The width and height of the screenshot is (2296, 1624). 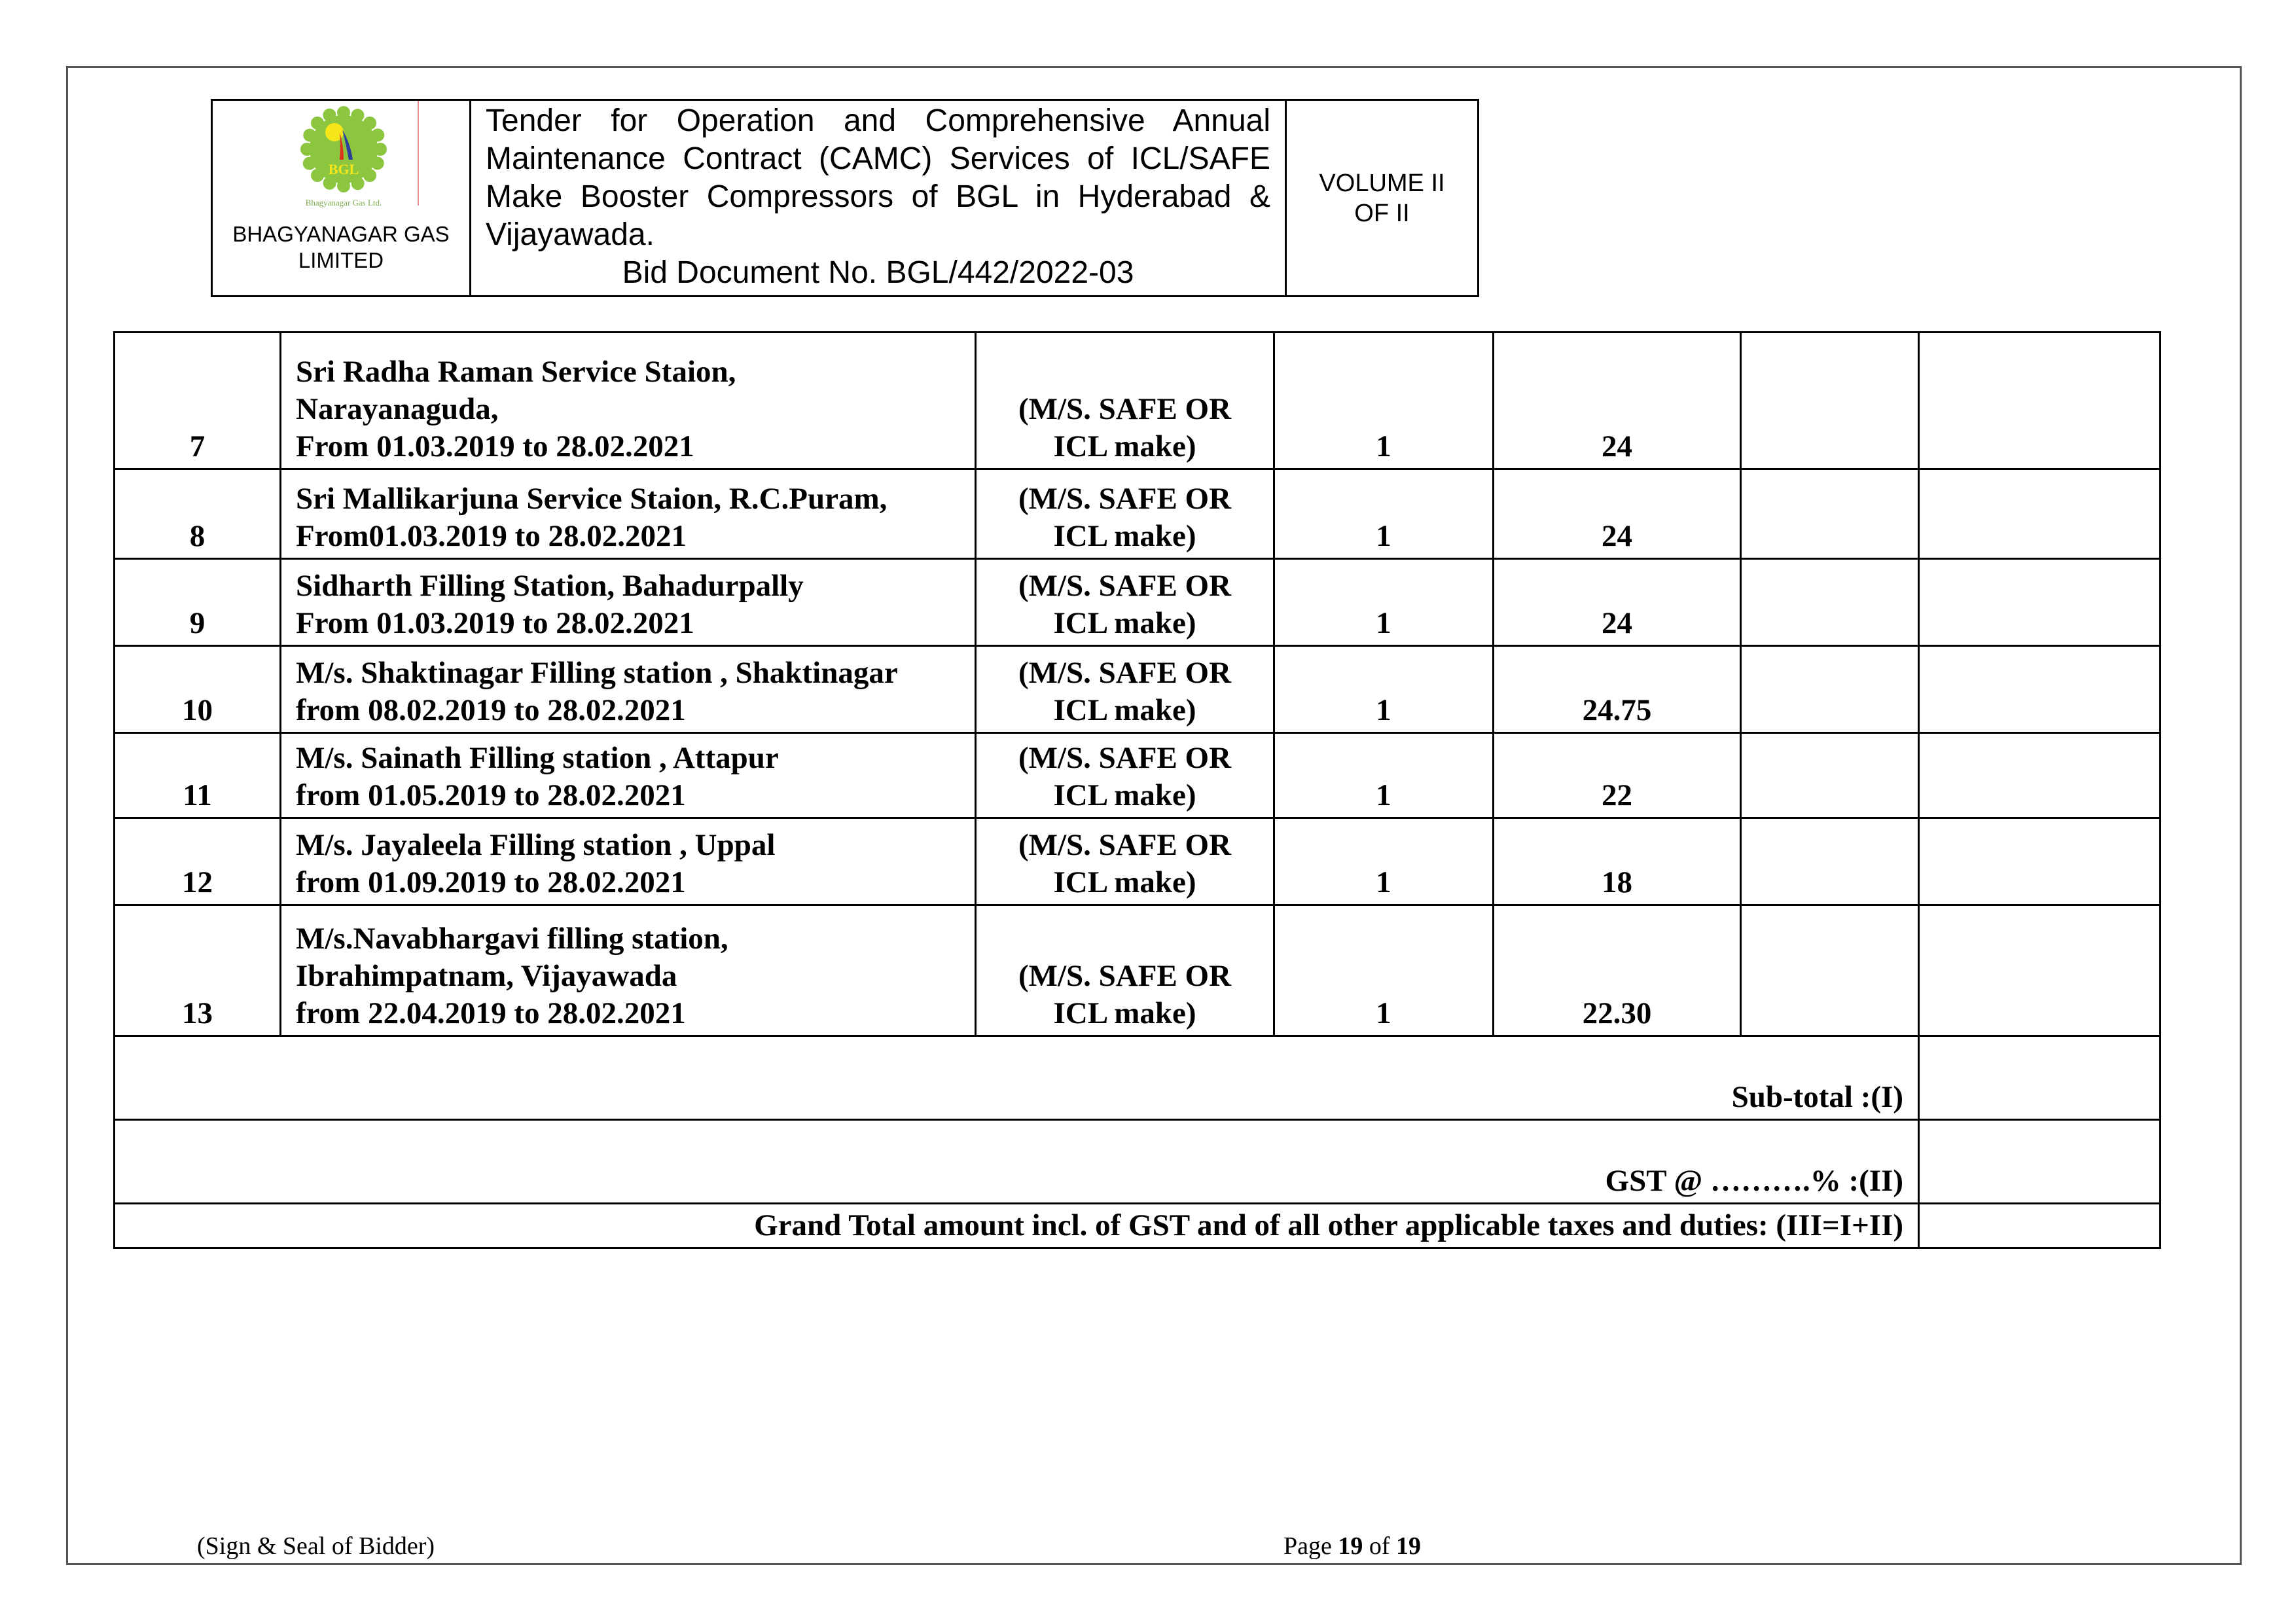 What do you see at coordinates (512, 939) in the screenshot?
I see `station-line: M/s.Navabhargavi filling station,` at bounding box center [512, 939].